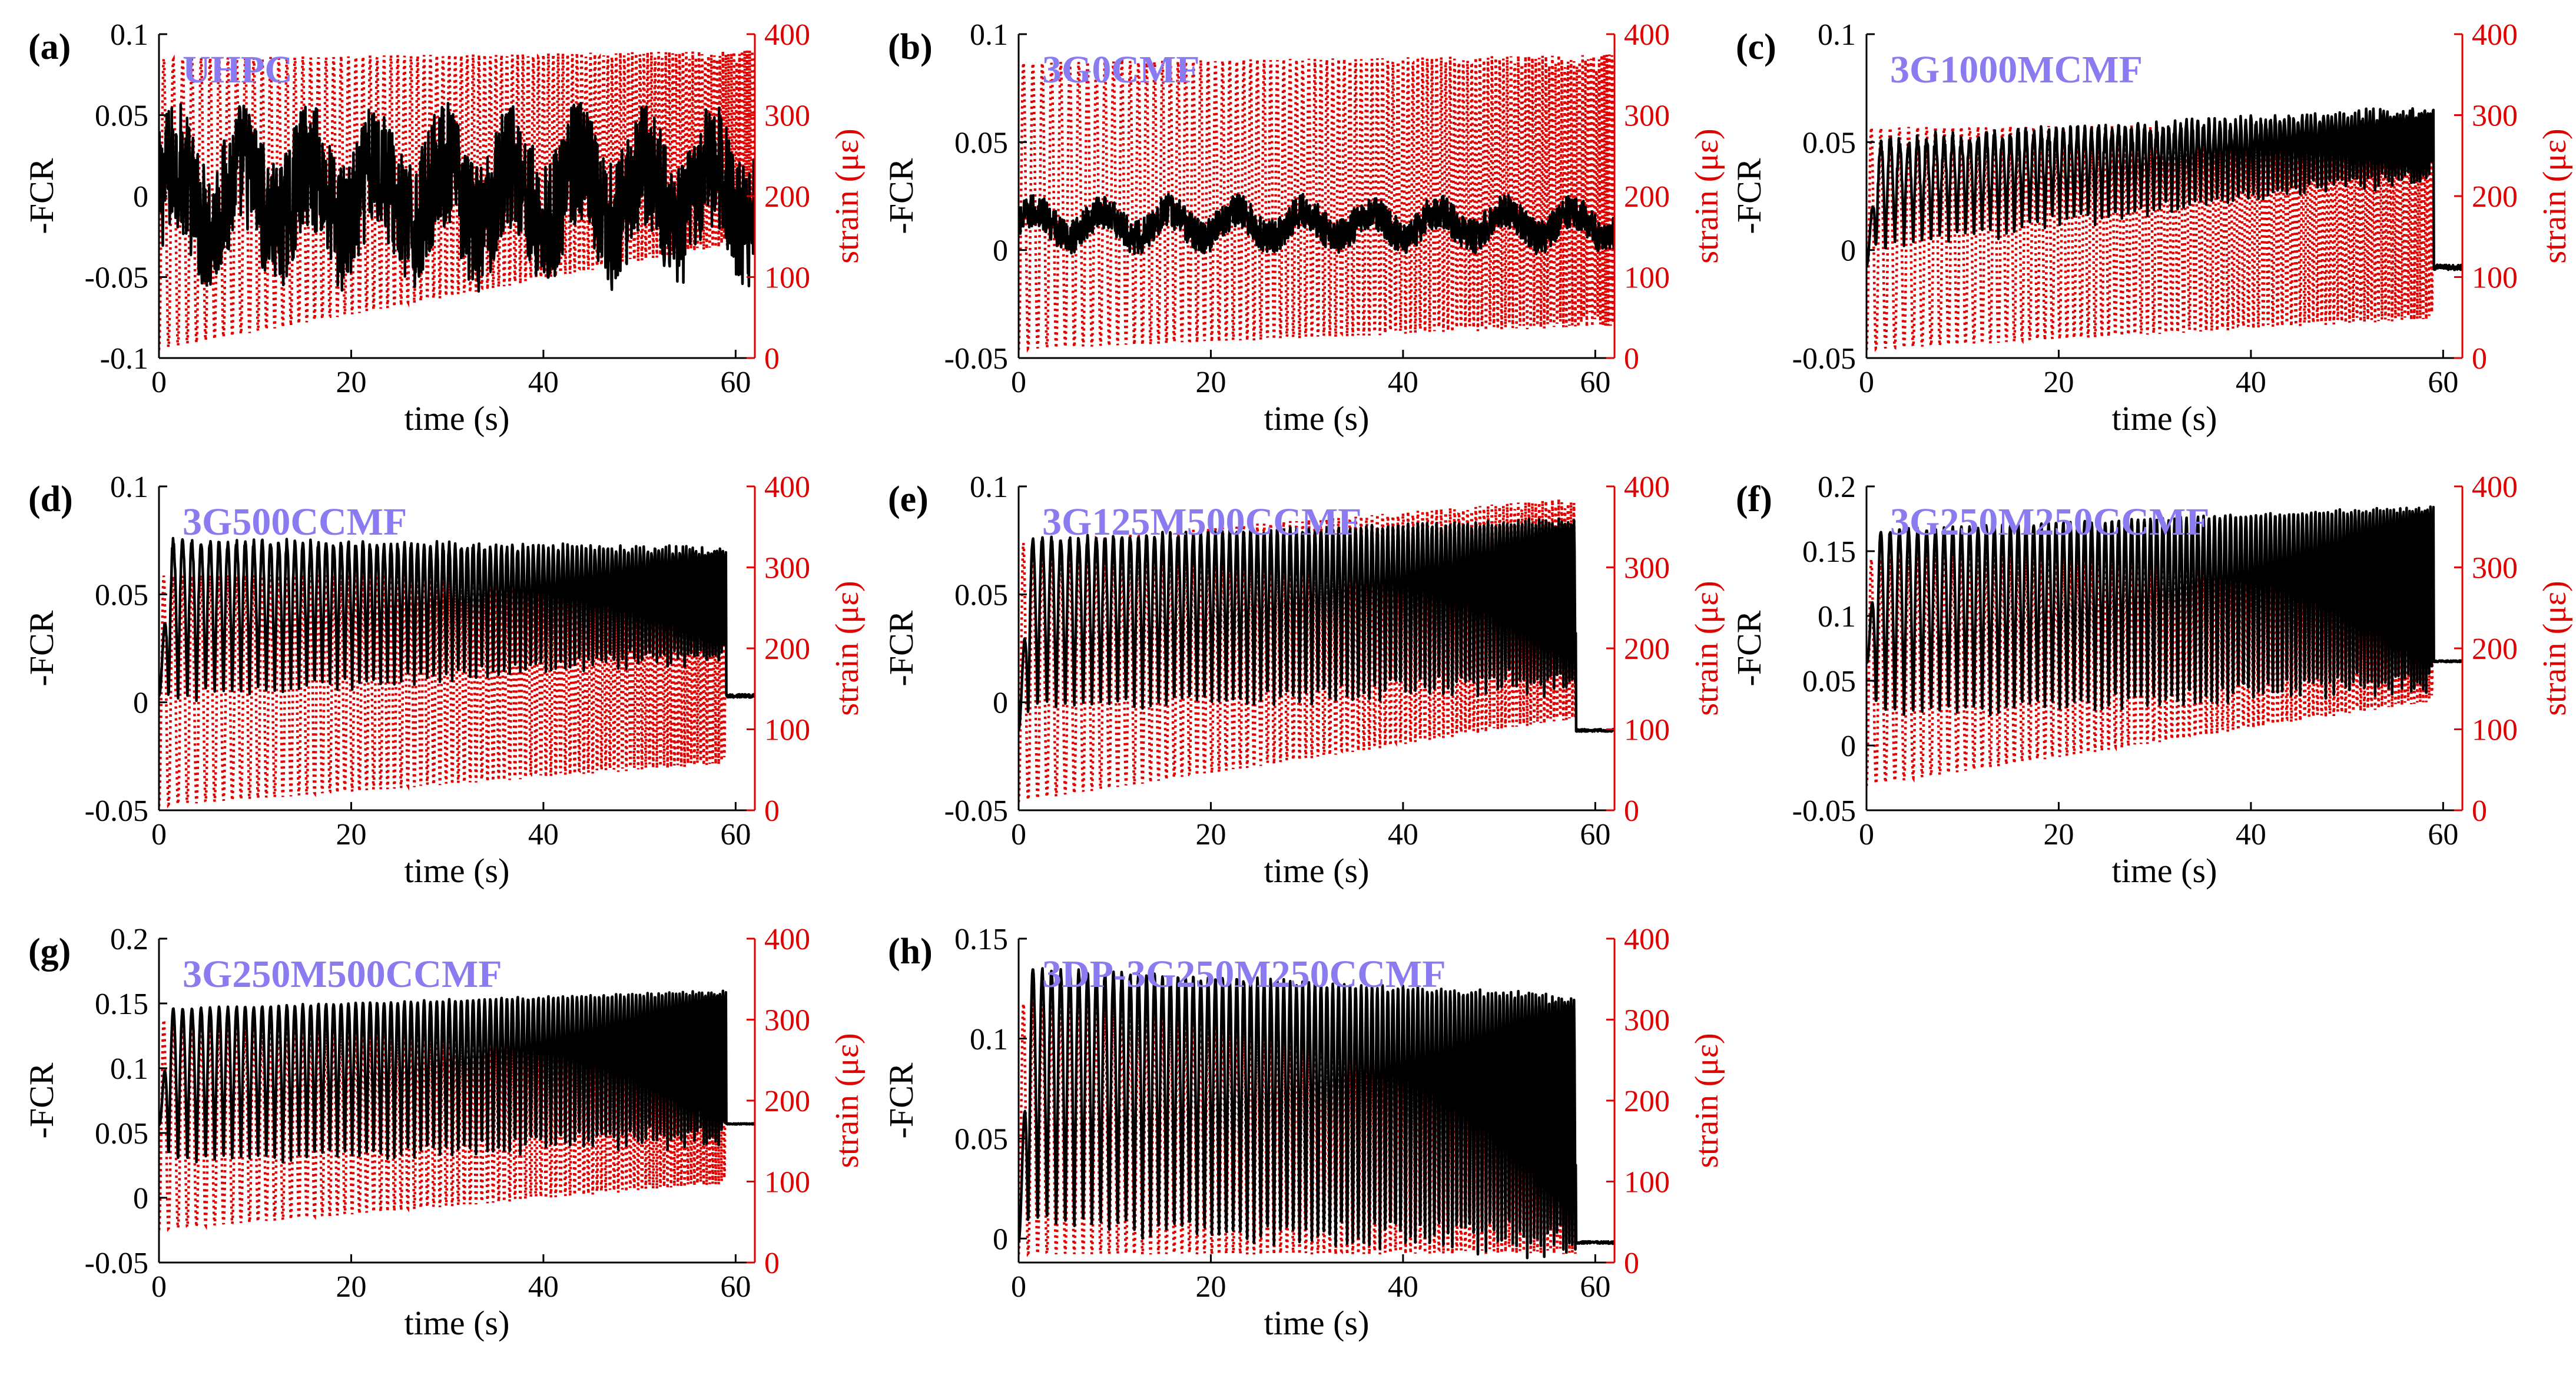 The image size is (2576, 1375). What do you see at coordinates (910, 47) in the screenshot?
I see `panel-label: (b)` at bounding box center [910, 47].